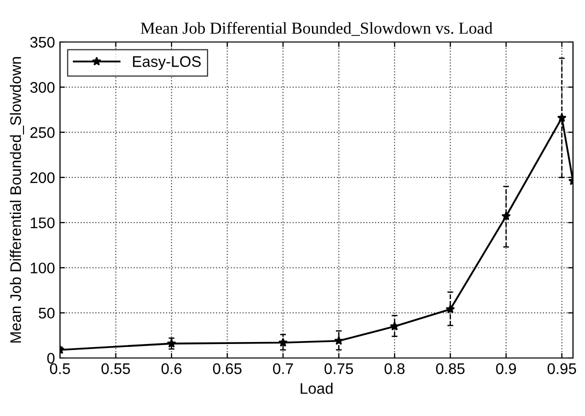 The width and height of the screenshot is (585, 416). What do you see at coordinates (42, 42) in the screenshot?
I see `y-tick-label: 350` at bounding box center [42, 42].